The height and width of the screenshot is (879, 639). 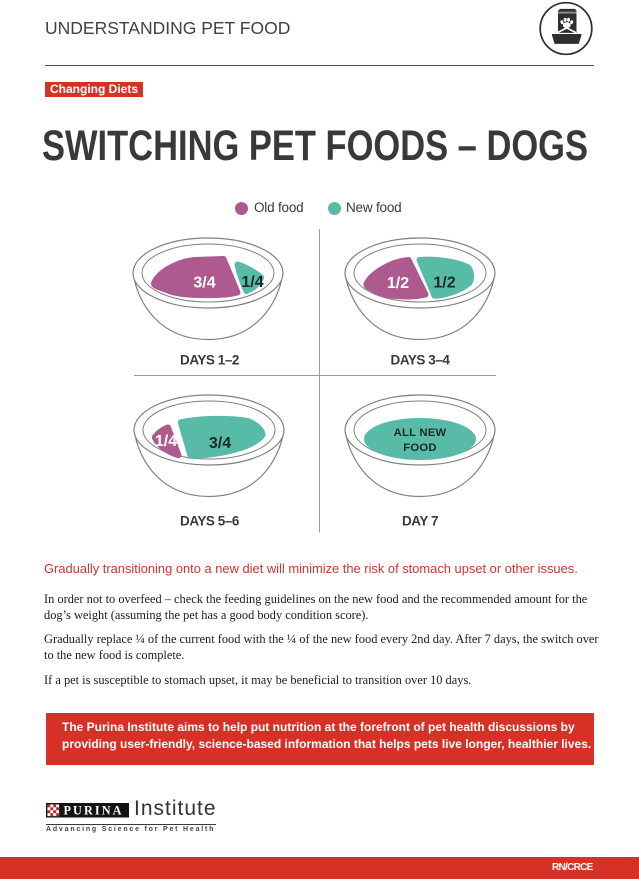 I want to click on svg-text: PURINA, so click(x=94, y=811).